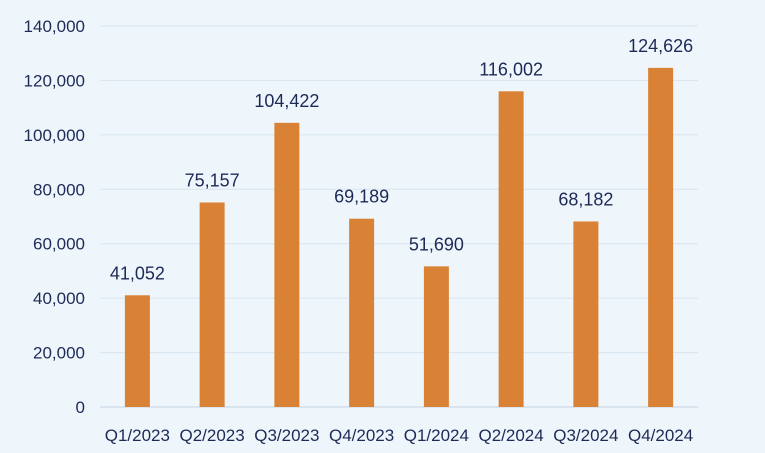 The image size is (765, 453). What do you see at coordinates (59, 244) in the screenshot?
I see `y-tick-label: 60,000` at bounding box center [59, 244].